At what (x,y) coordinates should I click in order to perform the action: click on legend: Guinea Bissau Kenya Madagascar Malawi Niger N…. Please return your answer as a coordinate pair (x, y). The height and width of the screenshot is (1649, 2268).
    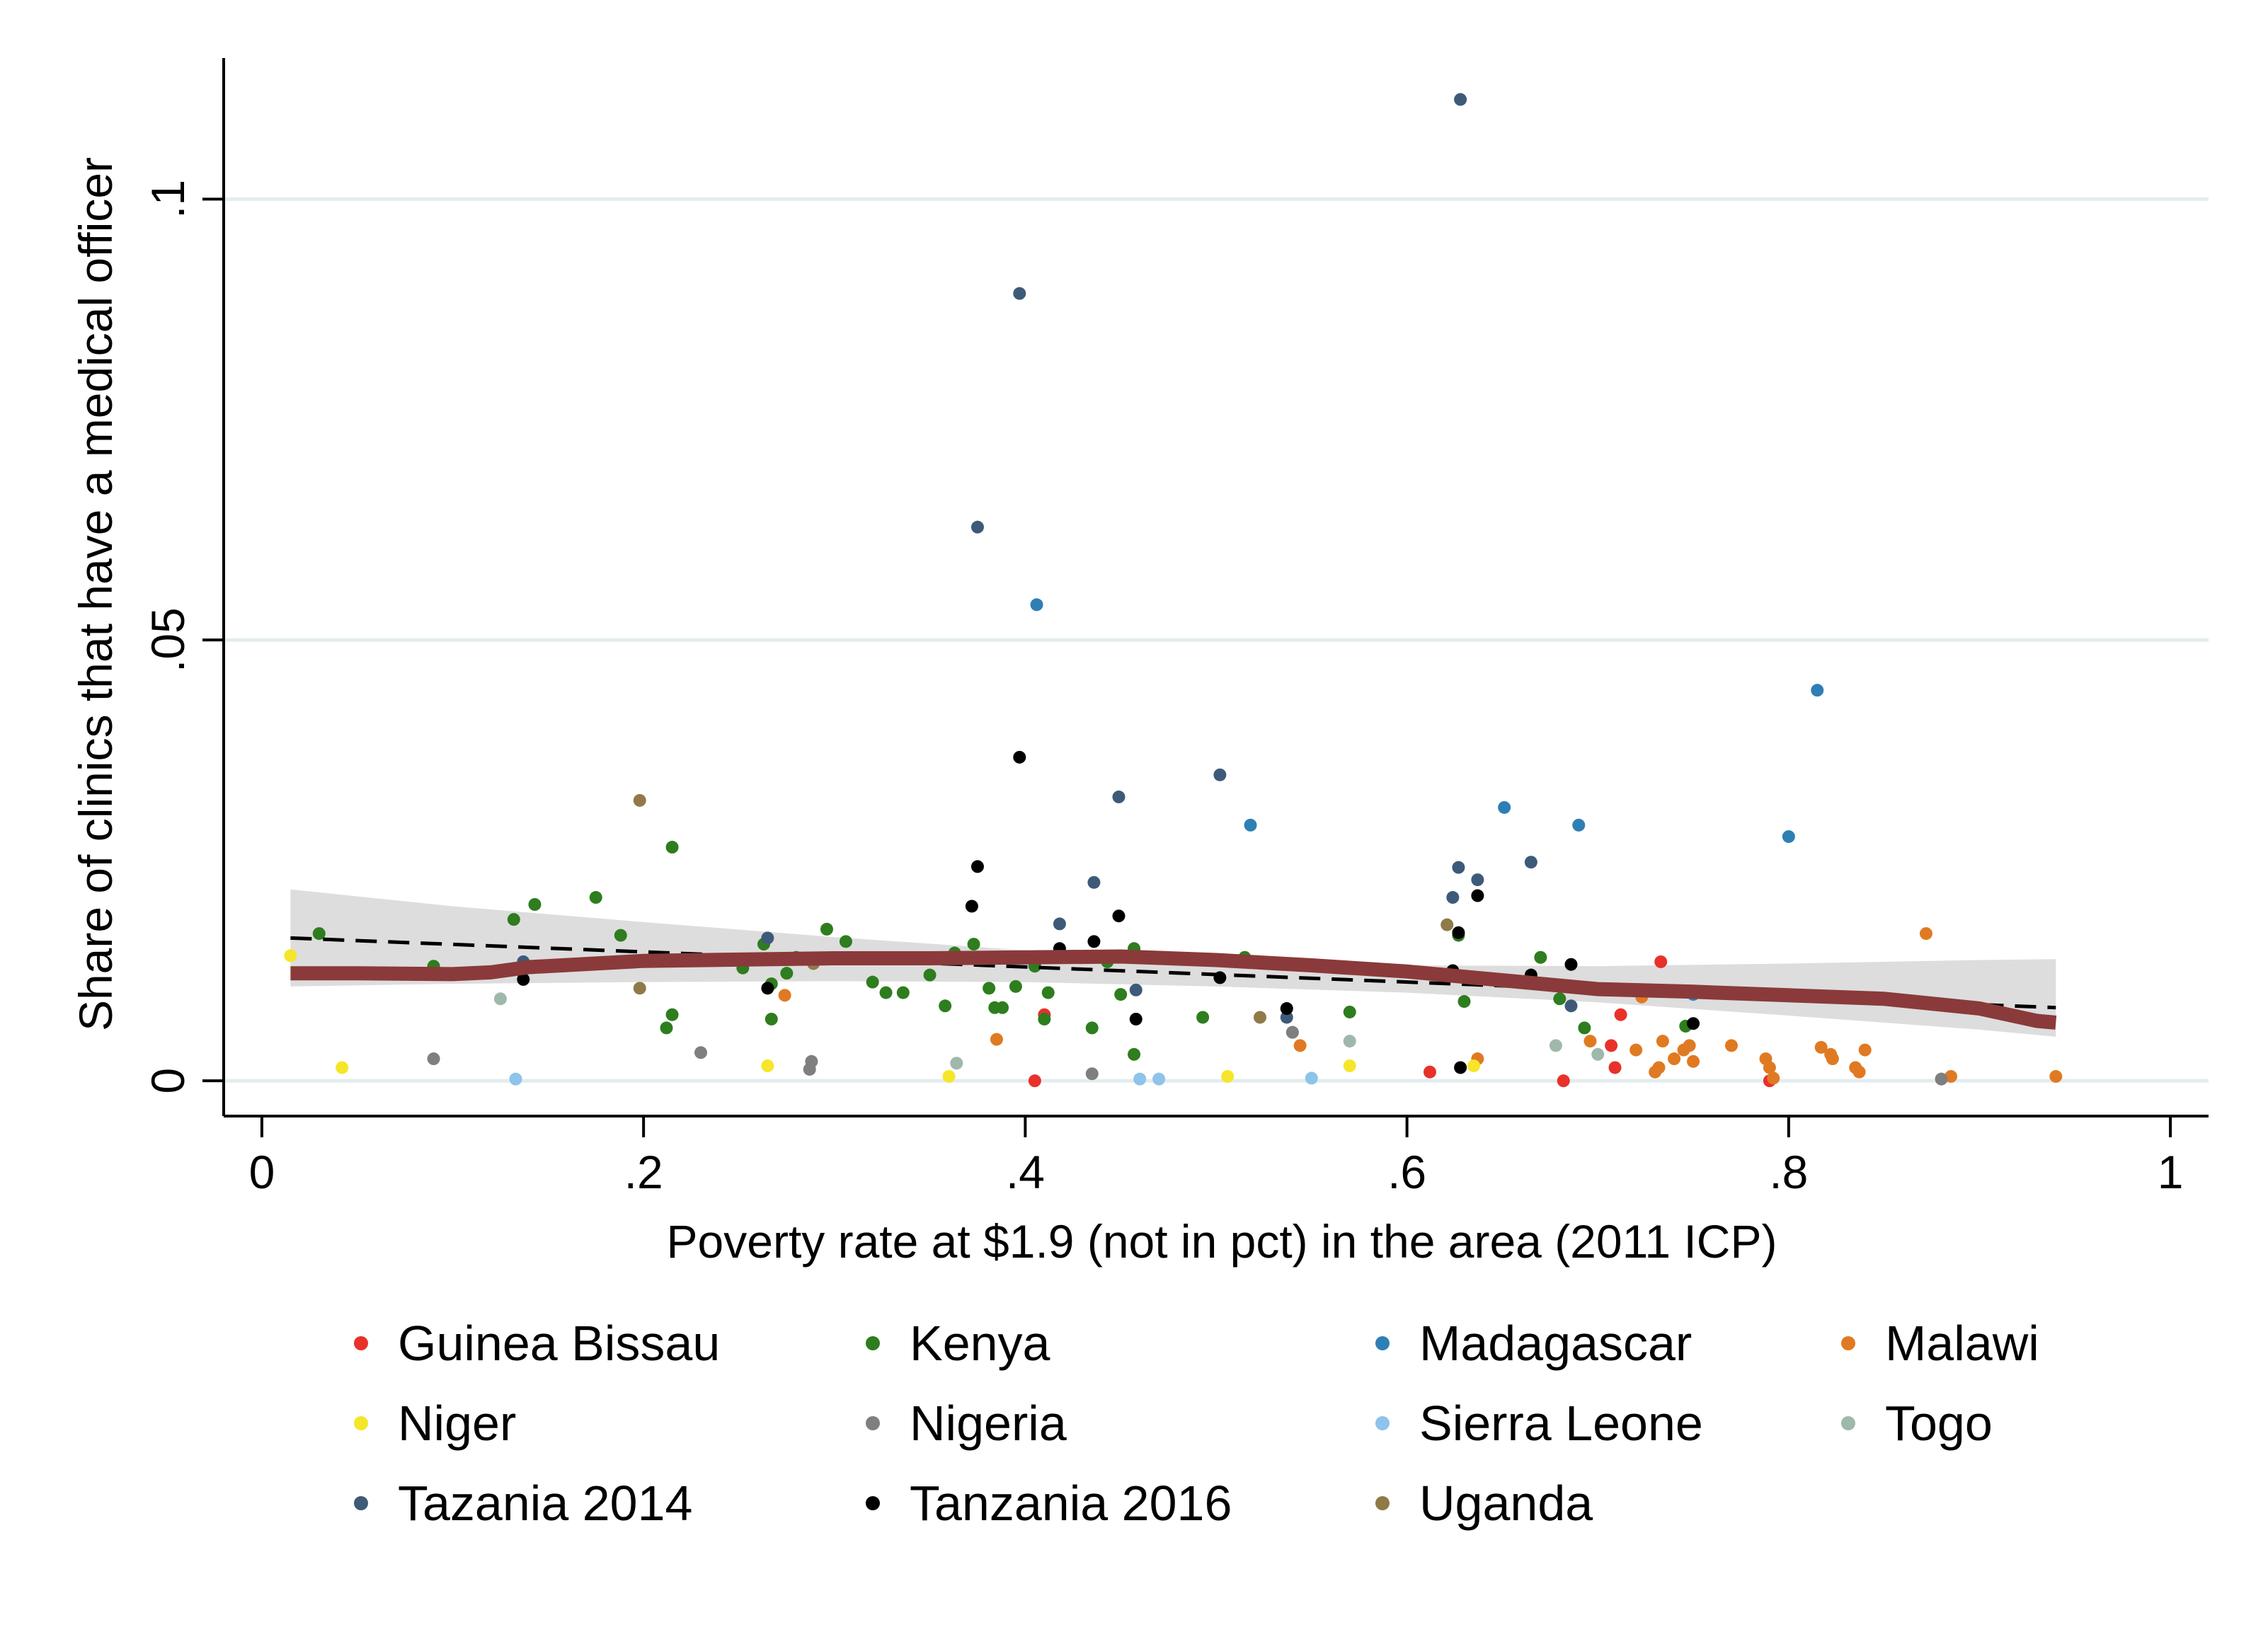
    Looking at the image, I should click on (1196, 1423).